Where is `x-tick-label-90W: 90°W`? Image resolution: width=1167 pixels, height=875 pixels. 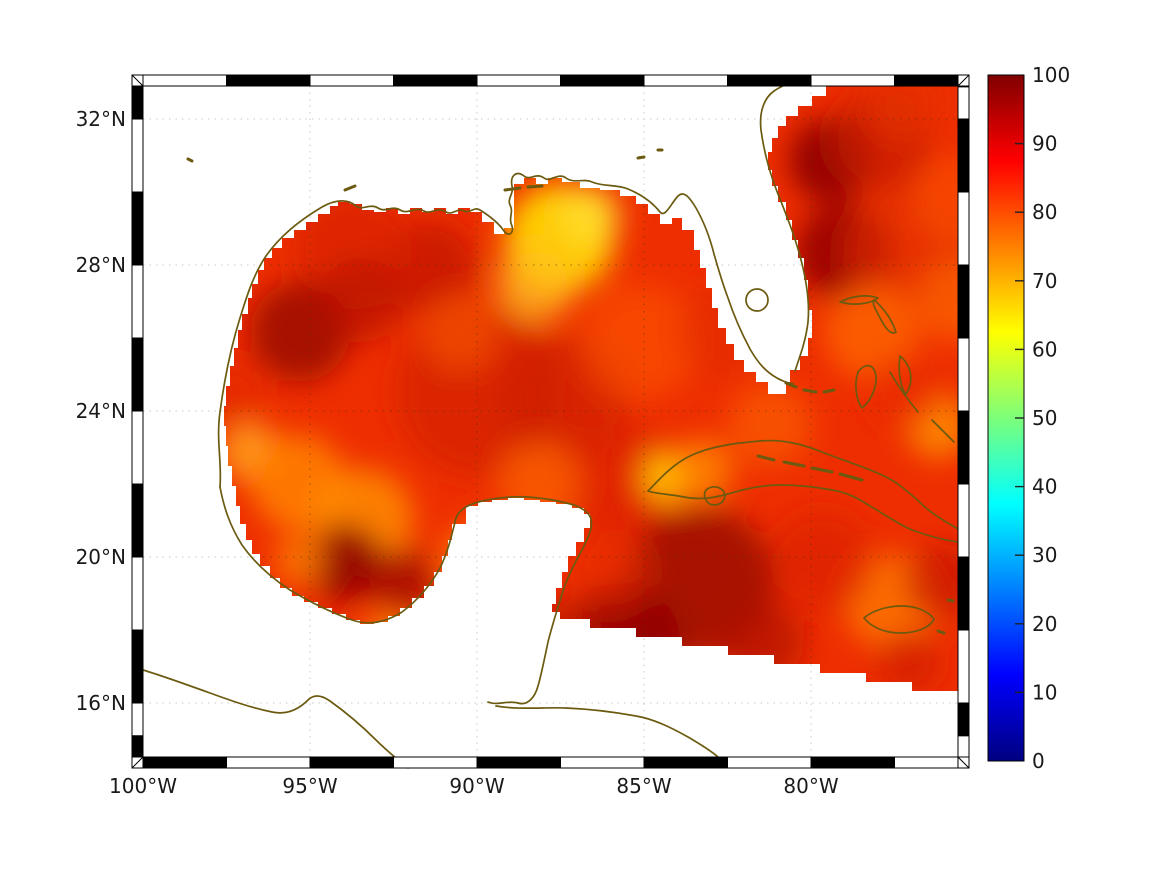
x-tick-label-90W: 90°W is located at coordinates (476, 786).